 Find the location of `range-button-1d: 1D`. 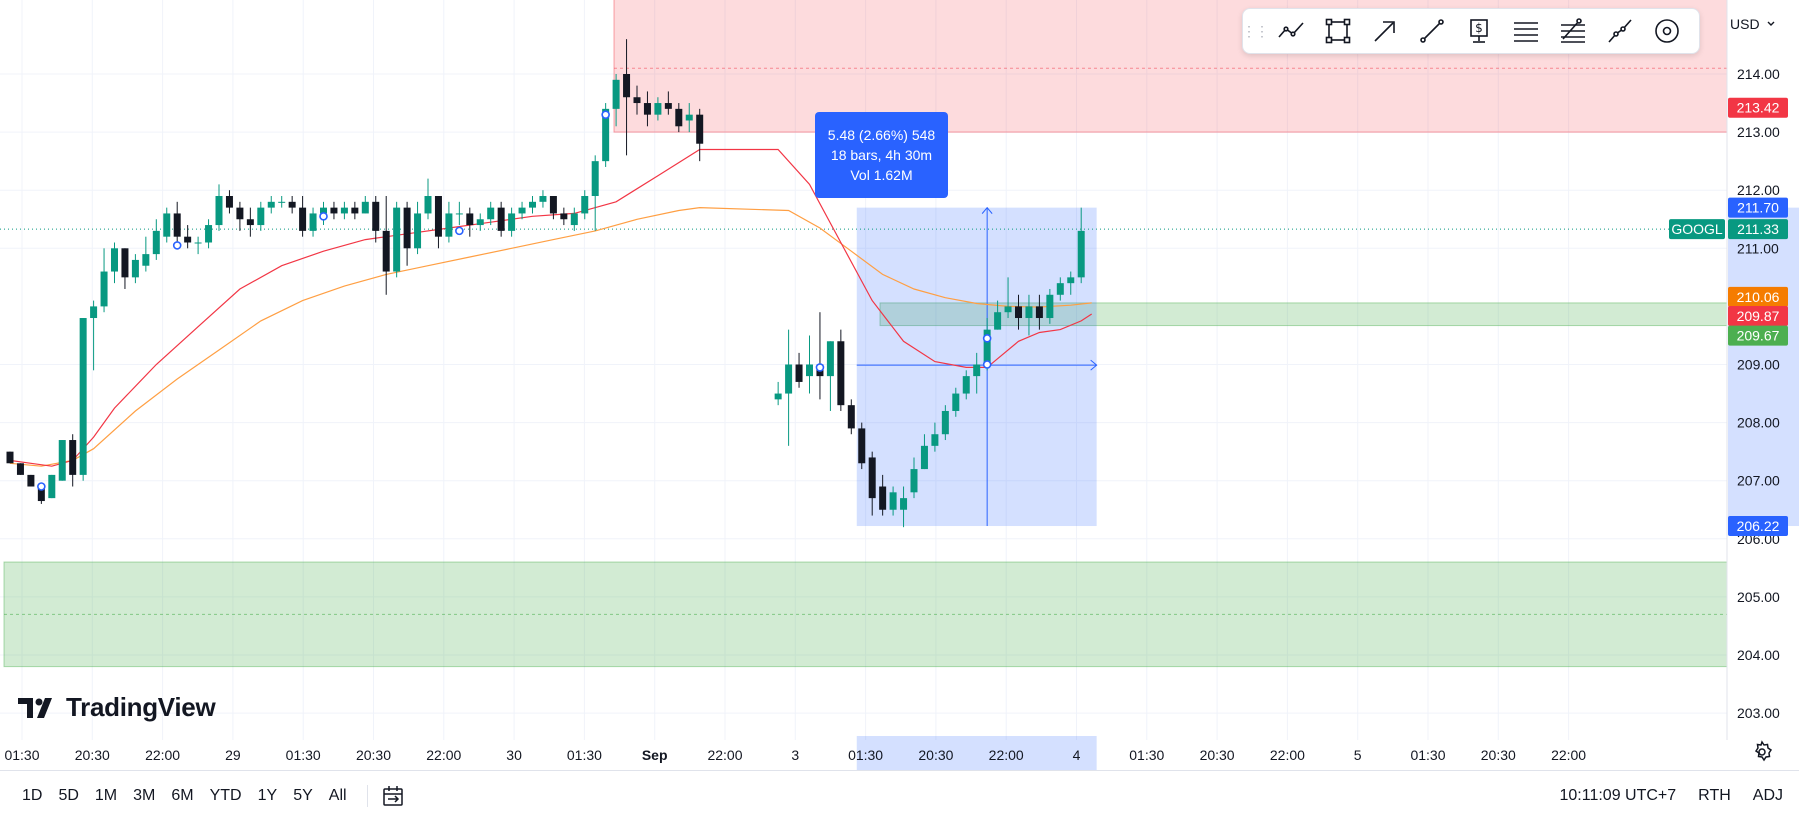

range-button-1d: 1D is located at coordinates (32, 795).